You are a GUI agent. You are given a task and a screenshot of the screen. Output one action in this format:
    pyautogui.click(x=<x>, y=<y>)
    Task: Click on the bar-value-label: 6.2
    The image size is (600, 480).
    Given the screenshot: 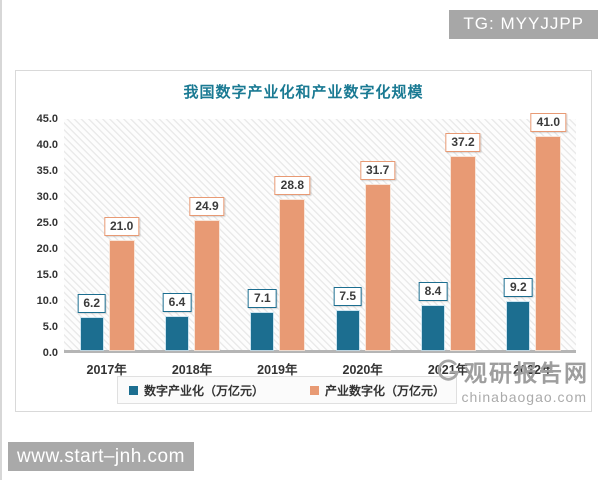 What is the action you would take?
    pyautogui.click(x=91, y=303)
    